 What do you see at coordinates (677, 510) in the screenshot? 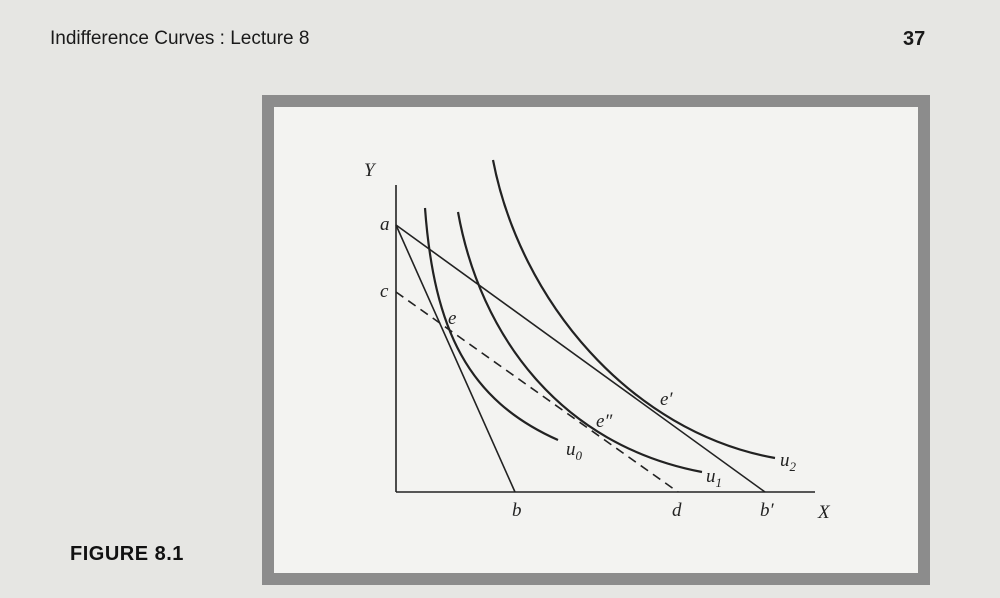
I see `point-label: d` at bounding box center [677, 510].